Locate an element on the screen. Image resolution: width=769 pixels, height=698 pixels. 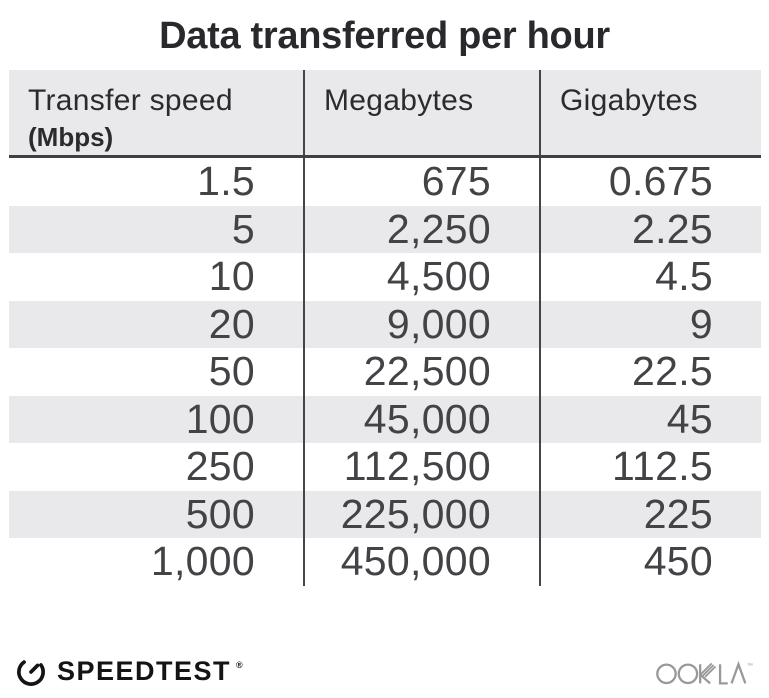
column-header-transfer-speed: Transfer speed (Mbps) is located at coordinates (156, 112).